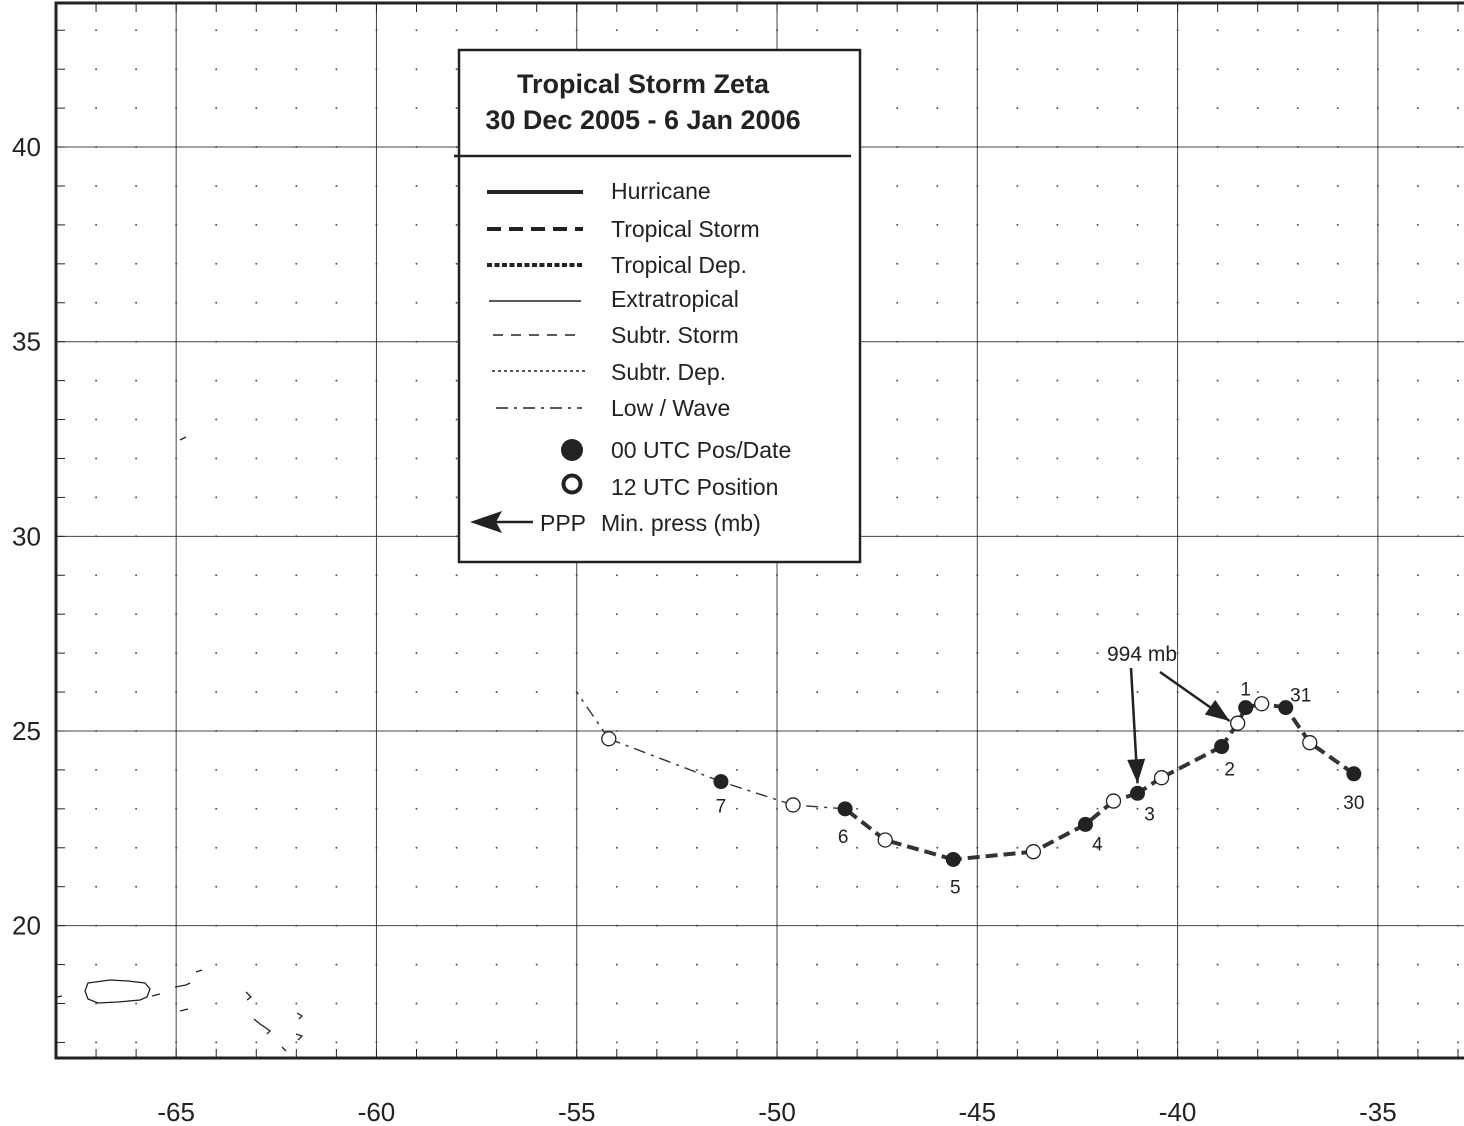 The height and width of the screenshot is (1126, 1464). What do you see at coordinates (670, 408) in the screenshot?
I see `legend-label-low-wave: Low / Wave` at bounding box center [670, 408].